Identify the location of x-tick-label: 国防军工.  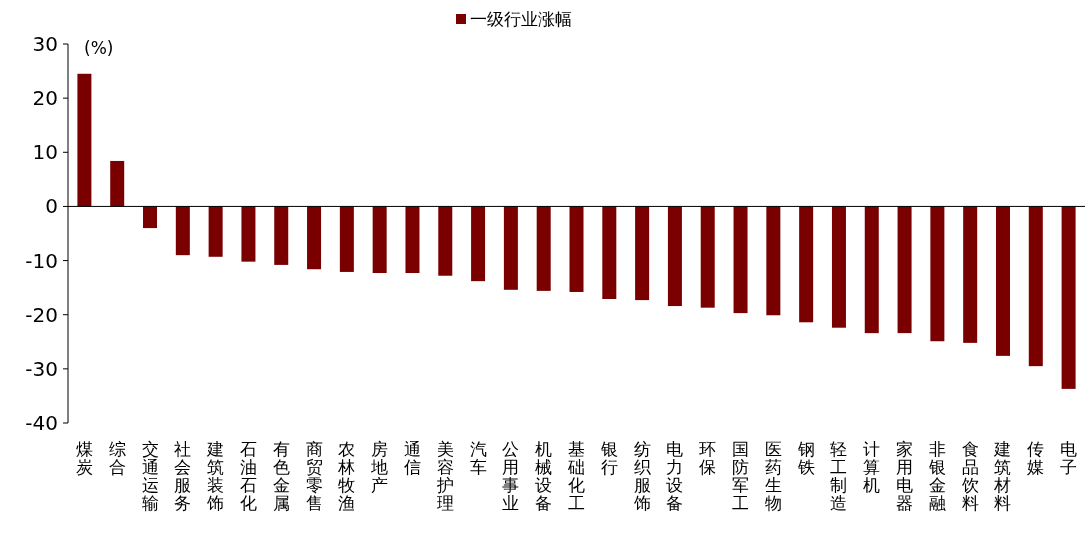
(741, 476).